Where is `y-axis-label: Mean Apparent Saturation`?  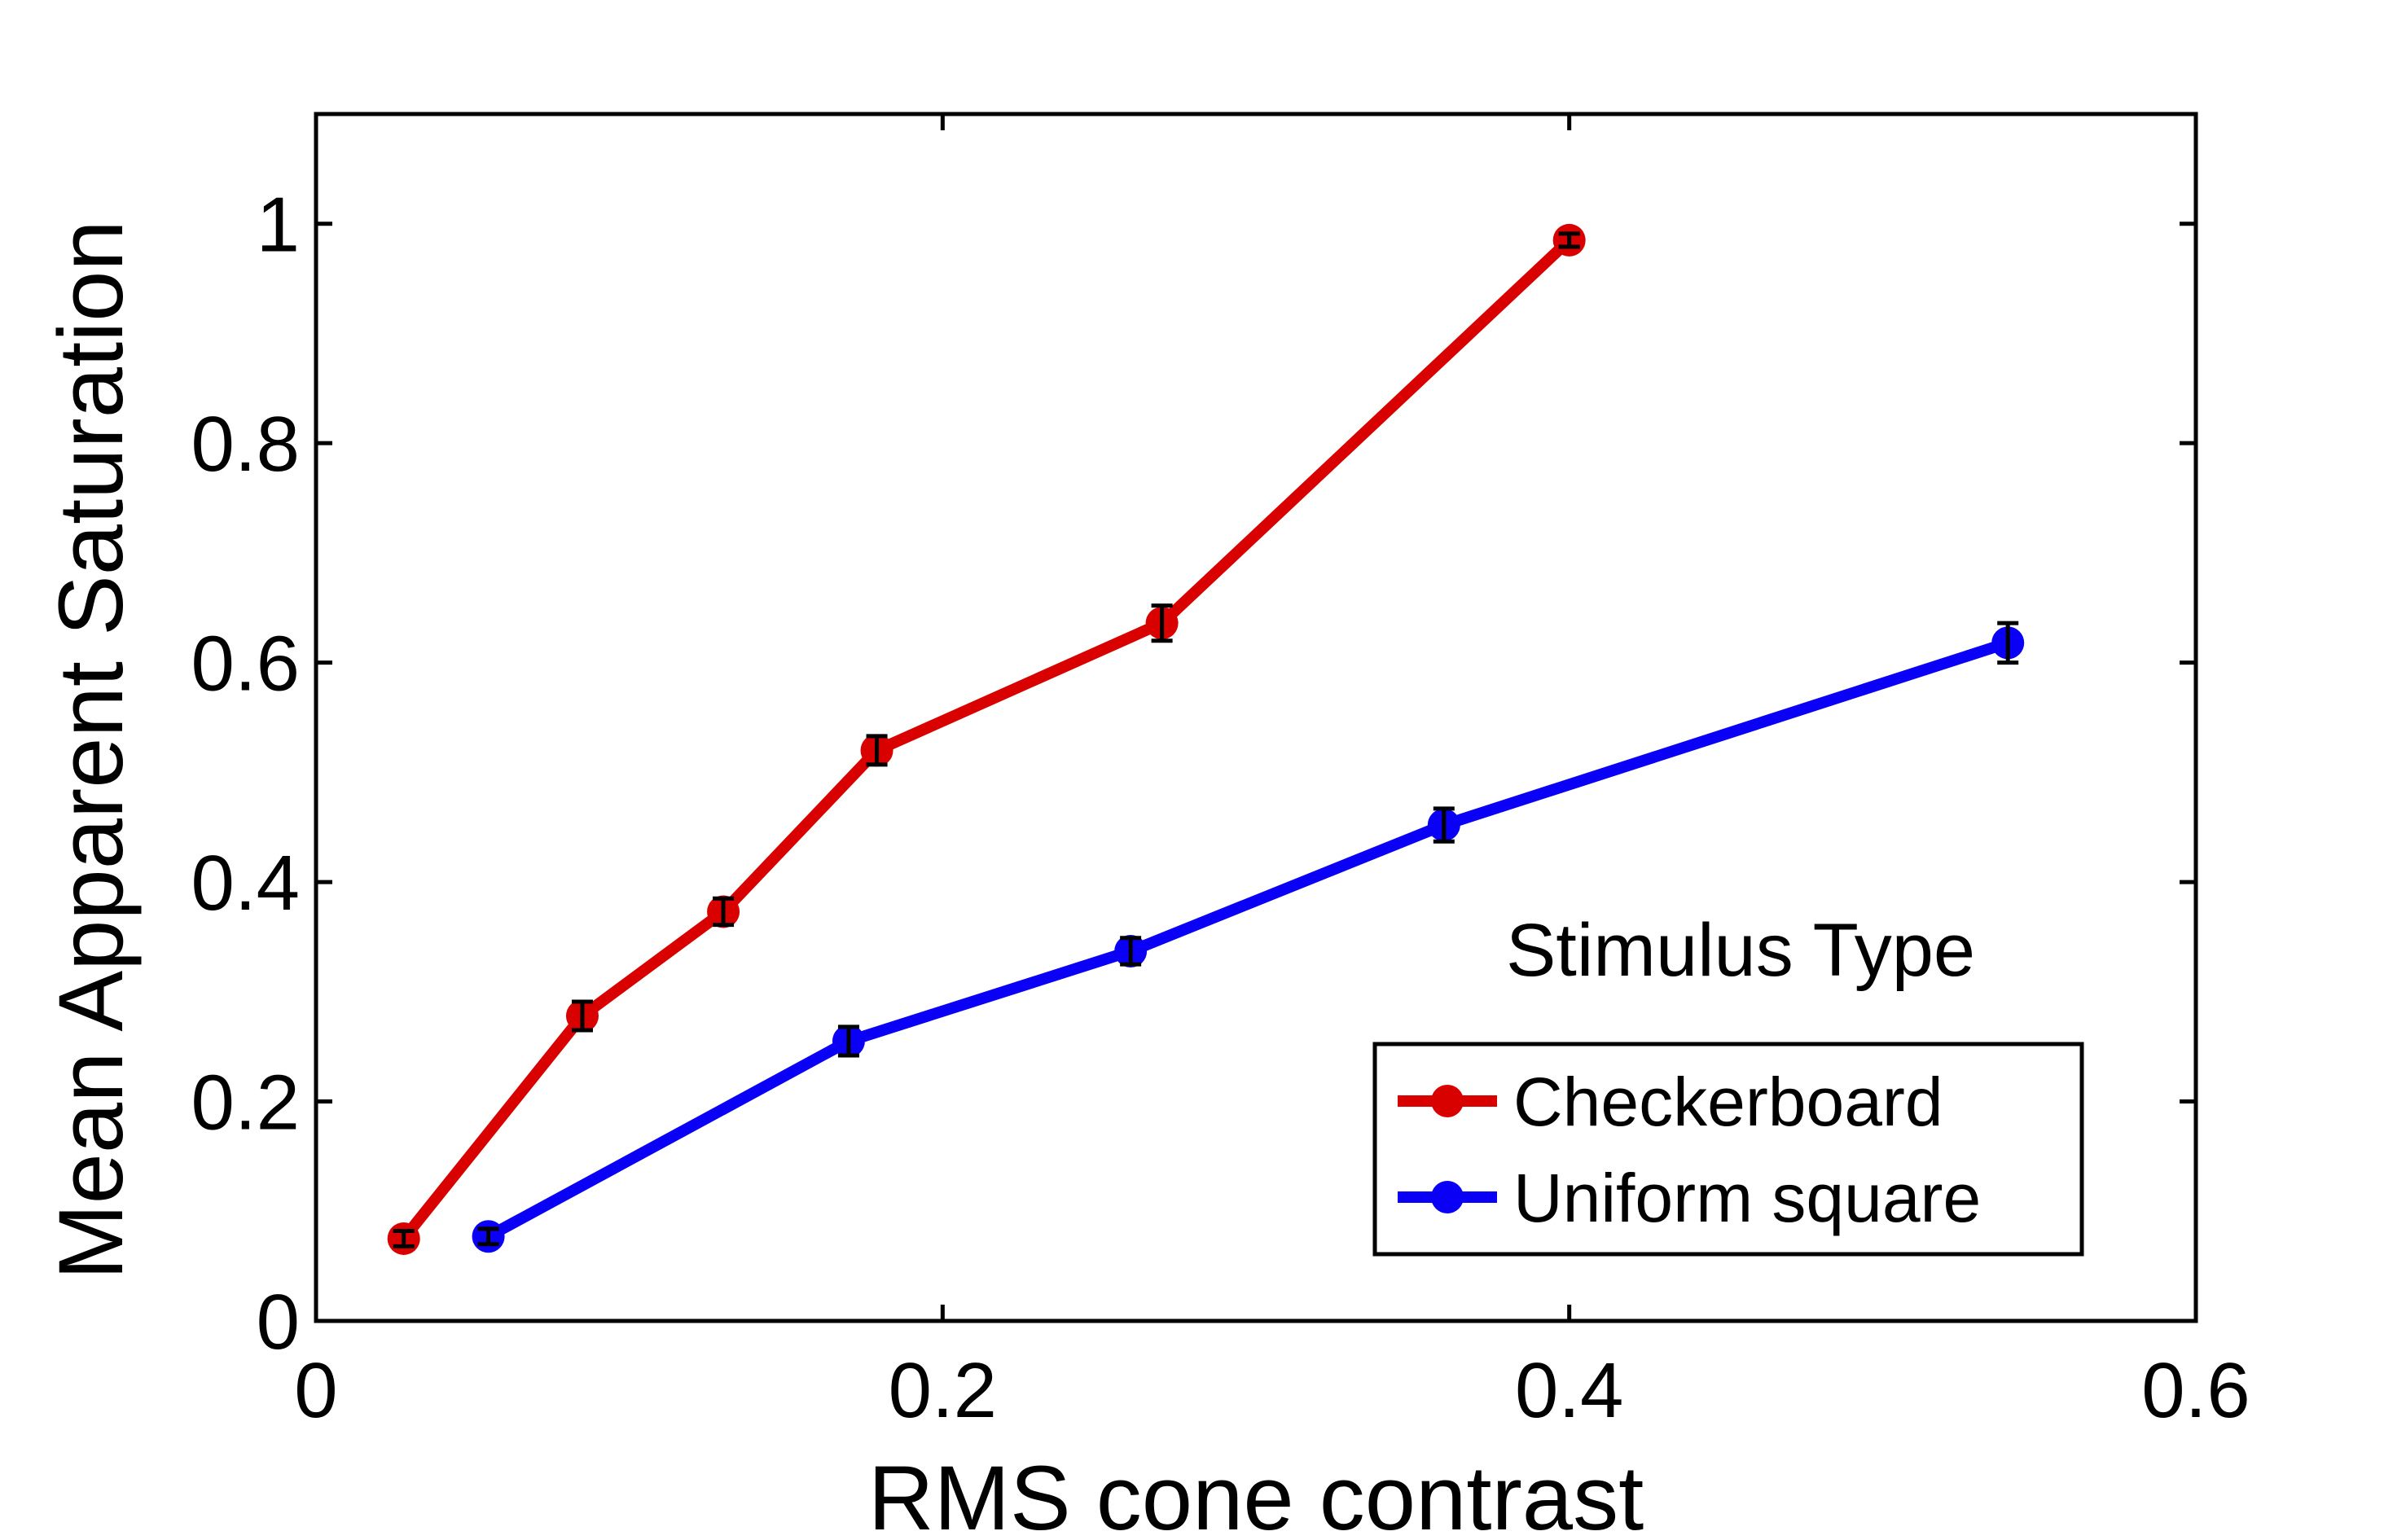
y-axis-label: Mean Apparent Saturation is located at coordinates (91, 749).